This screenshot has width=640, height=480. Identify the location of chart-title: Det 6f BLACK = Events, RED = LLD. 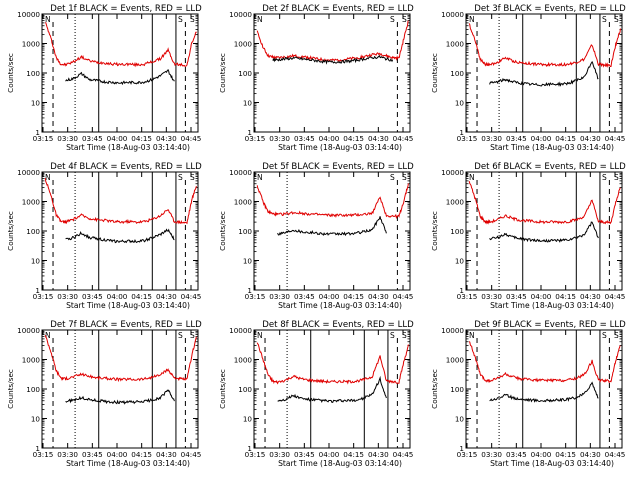
(550, 167).